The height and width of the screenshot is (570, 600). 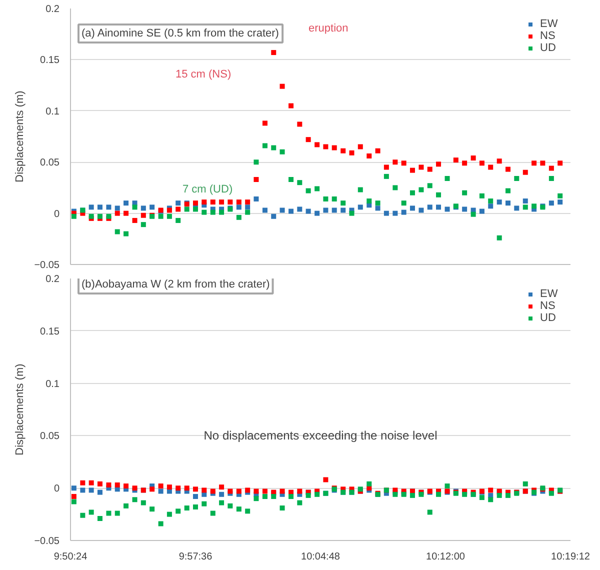 What do you see at coordinates (57, 489) in the screenshot?
I see `y-tick-label: 0` at bounding box center [57, 489].